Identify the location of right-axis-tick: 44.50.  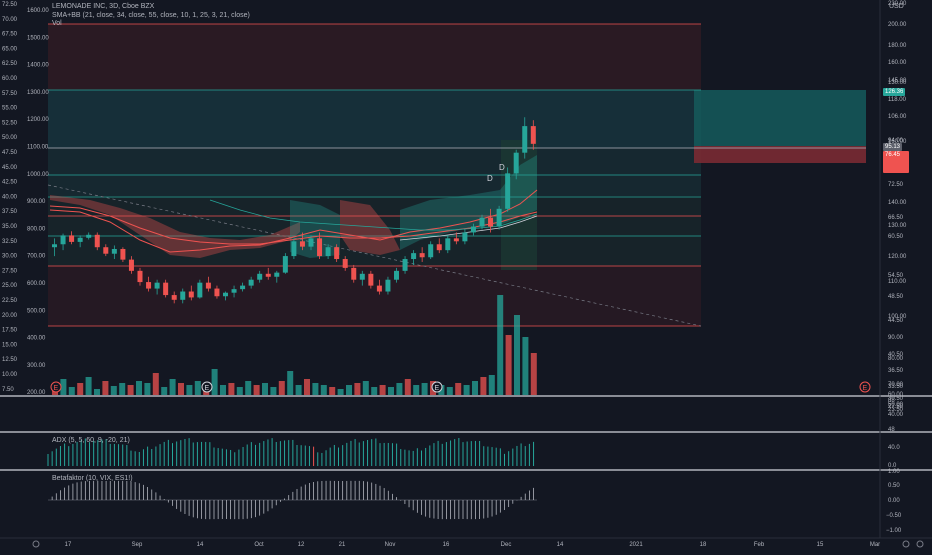
(896, 321).